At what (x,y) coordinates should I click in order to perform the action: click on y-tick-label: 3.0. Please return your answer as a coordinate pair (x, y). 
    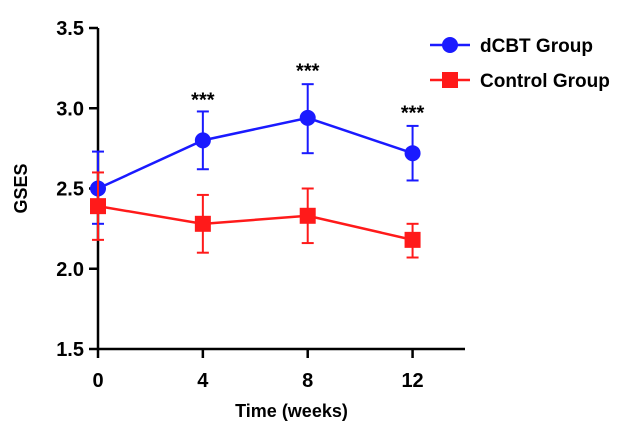
    Looking at the image, I should click on (70, 109).